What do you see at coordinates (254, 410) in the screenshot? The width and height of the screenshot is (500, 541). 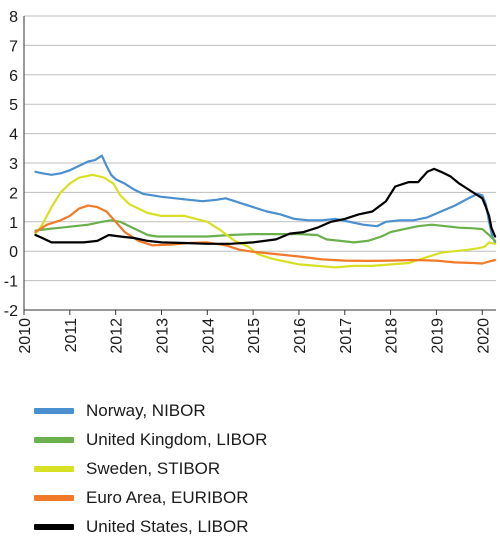 I see `legend-item: Norway, NIBOR` at bounding box center [254, 410].